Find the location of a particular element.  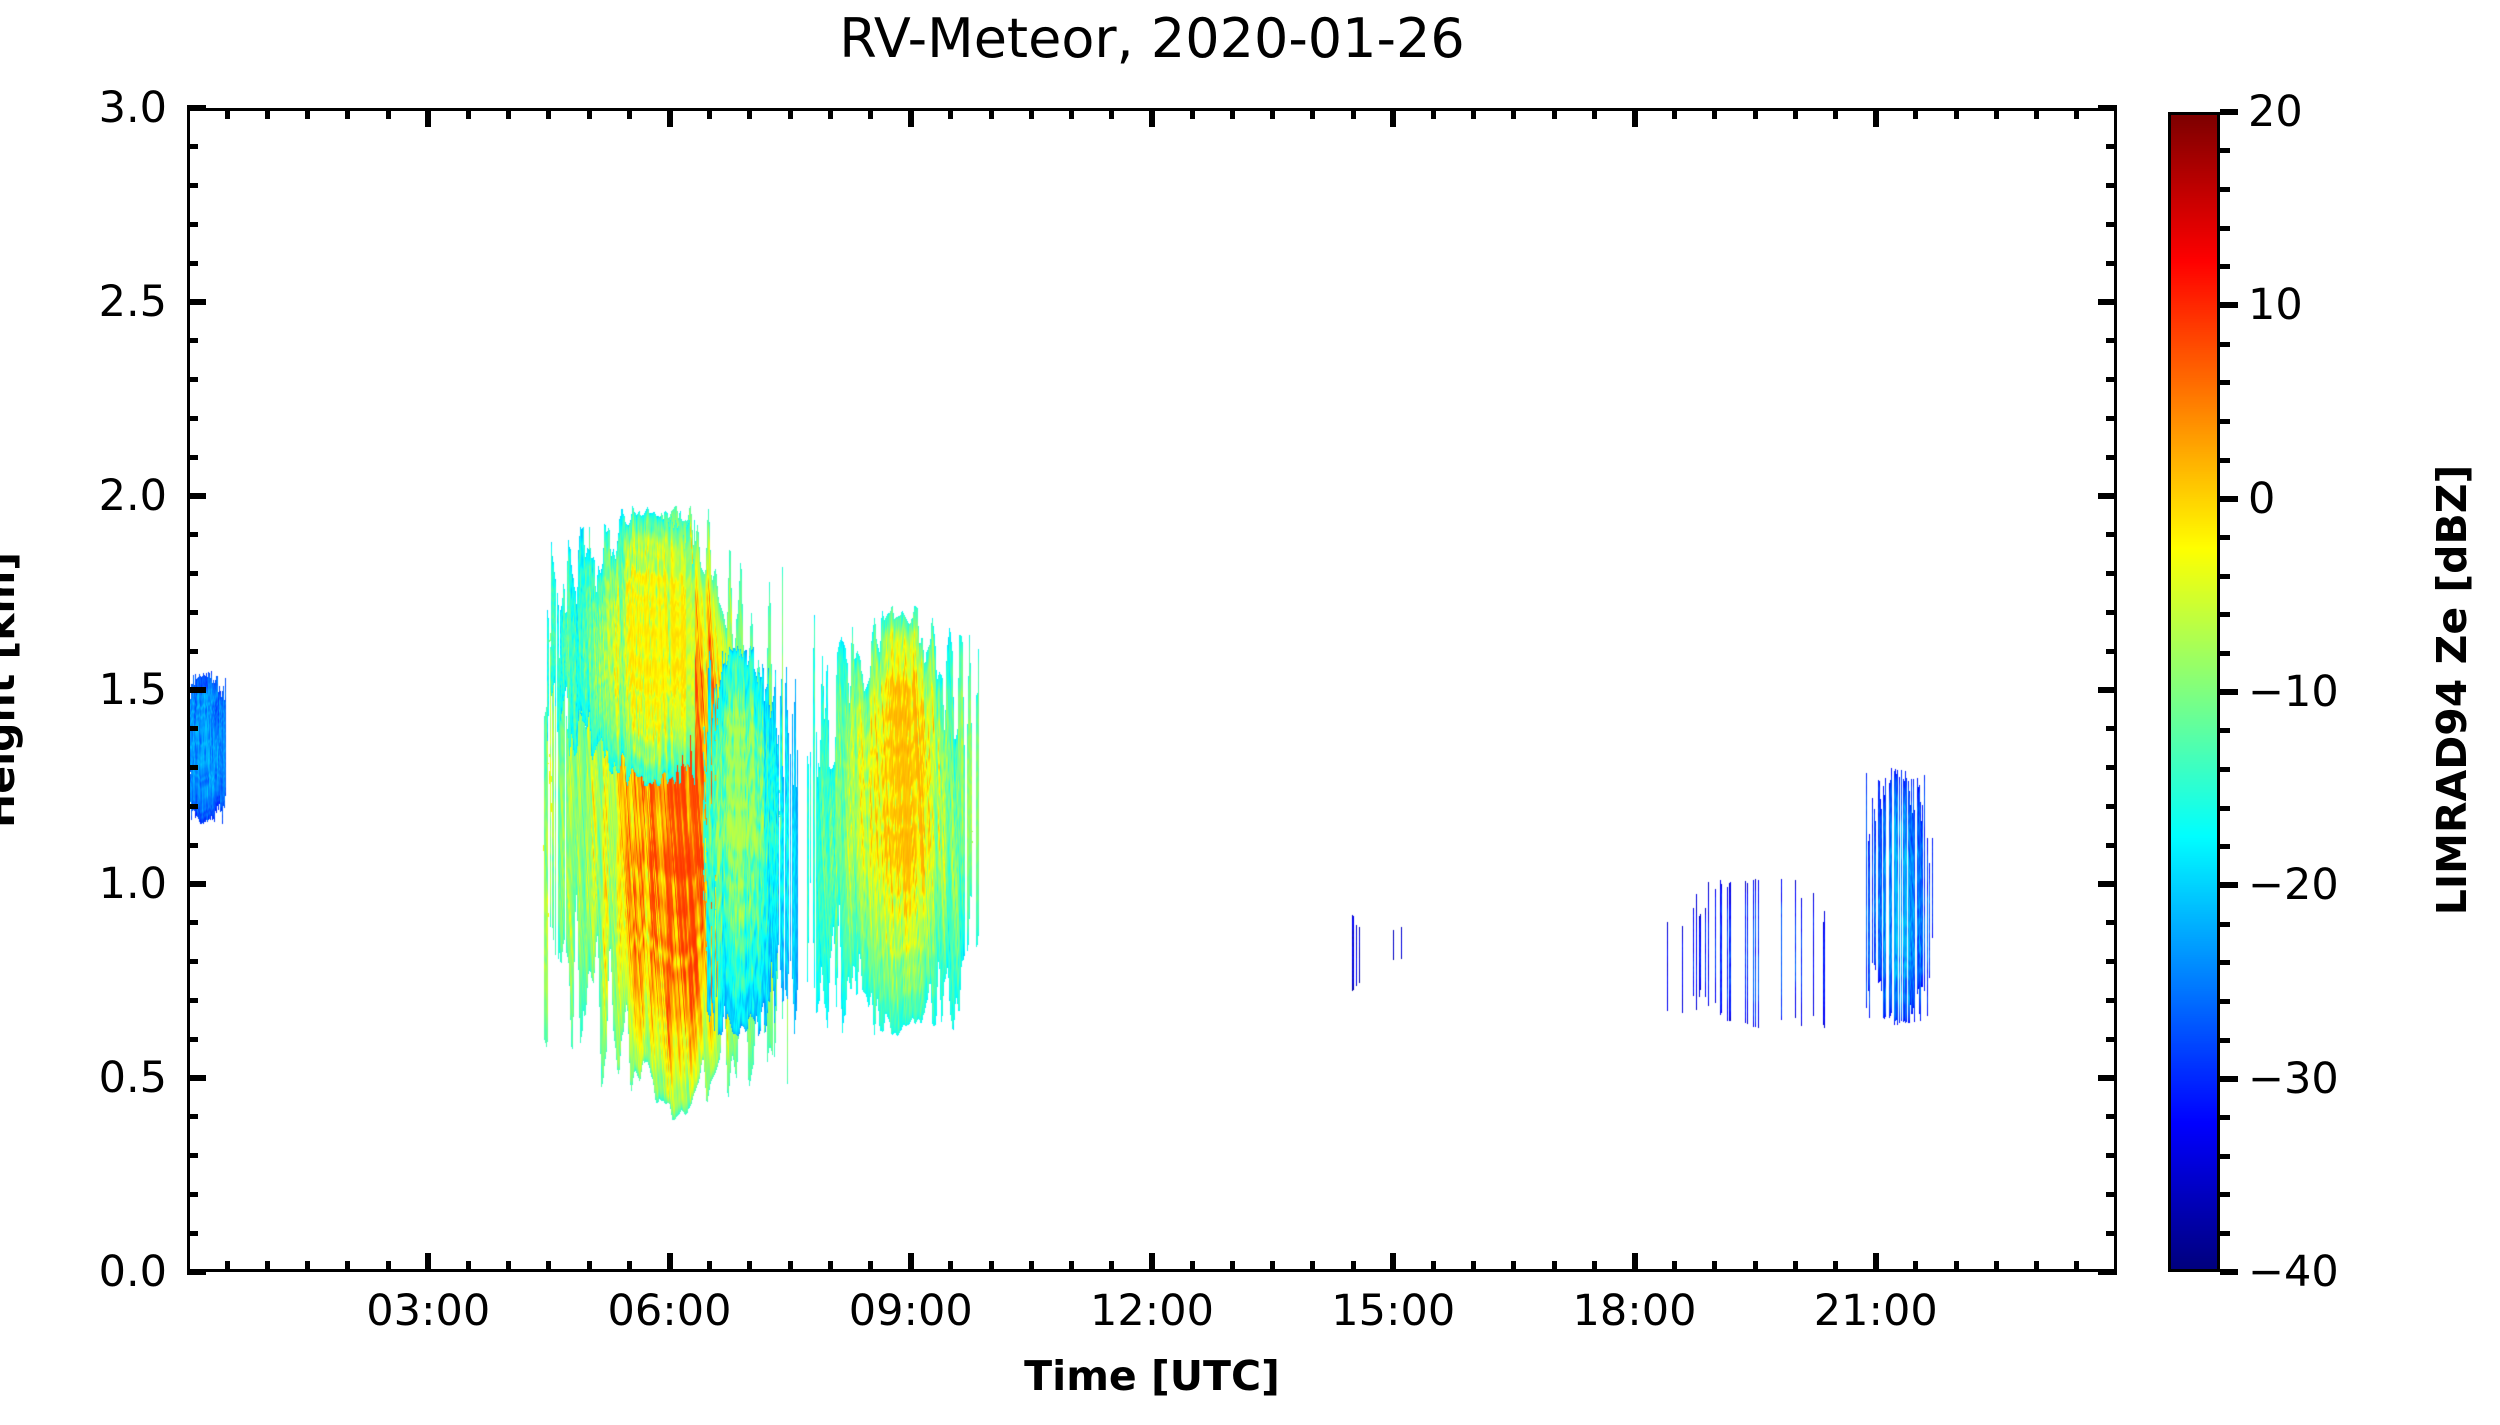

colorbar-tick-label: −30 is located at coordinates (2293, 1078).